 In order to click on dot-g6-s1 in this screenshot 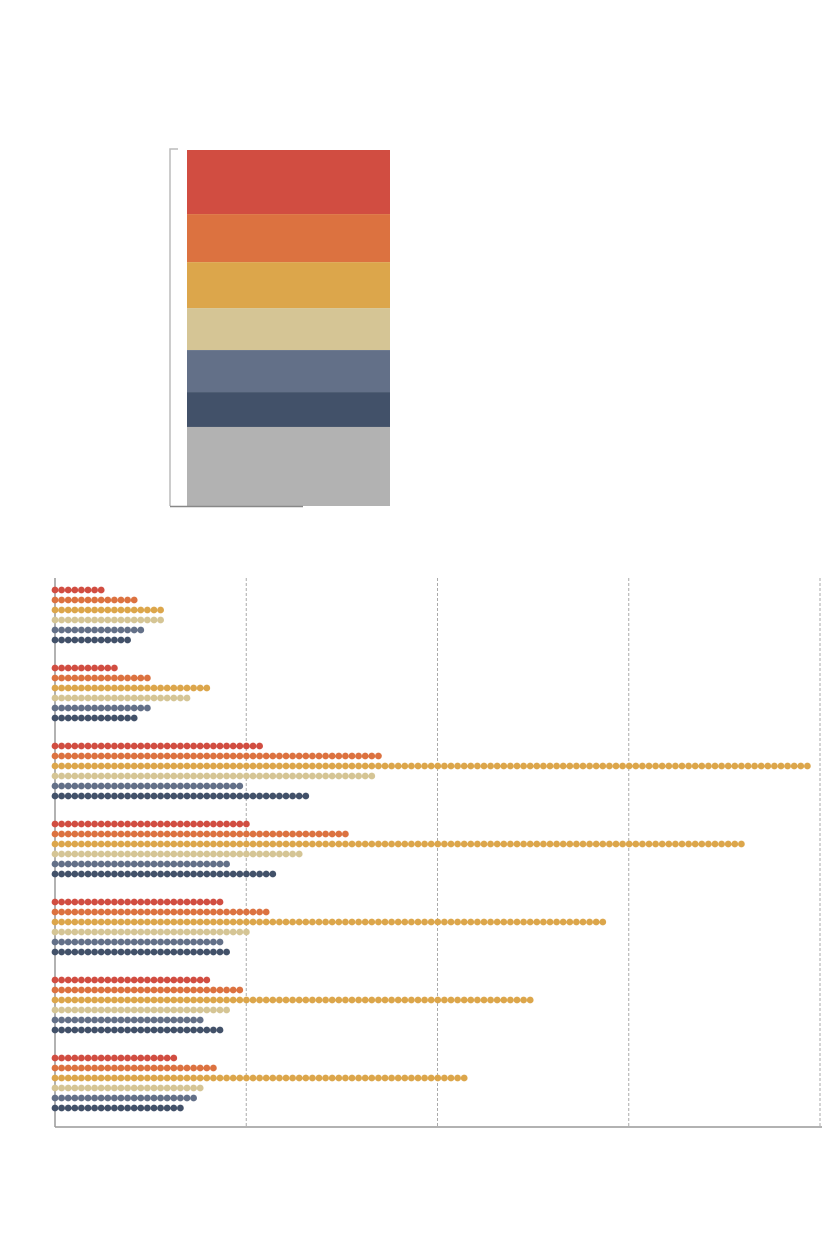, I will do `click(108, 1068)`.